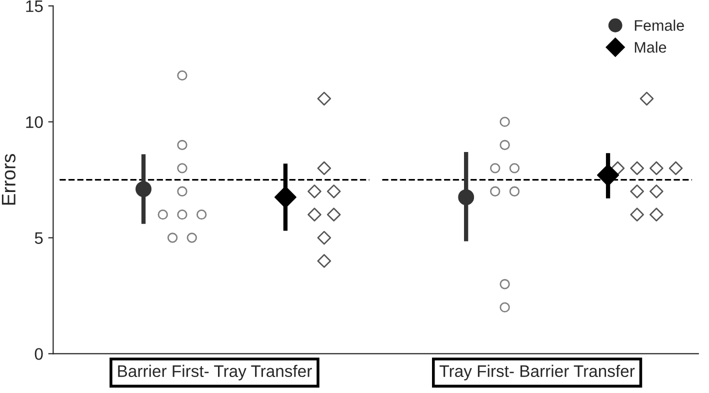 The width and height of the screenshot is (709, 393). I want to click on x-tick-label: Barrier First- Tray Transfer, so click(215, 372).